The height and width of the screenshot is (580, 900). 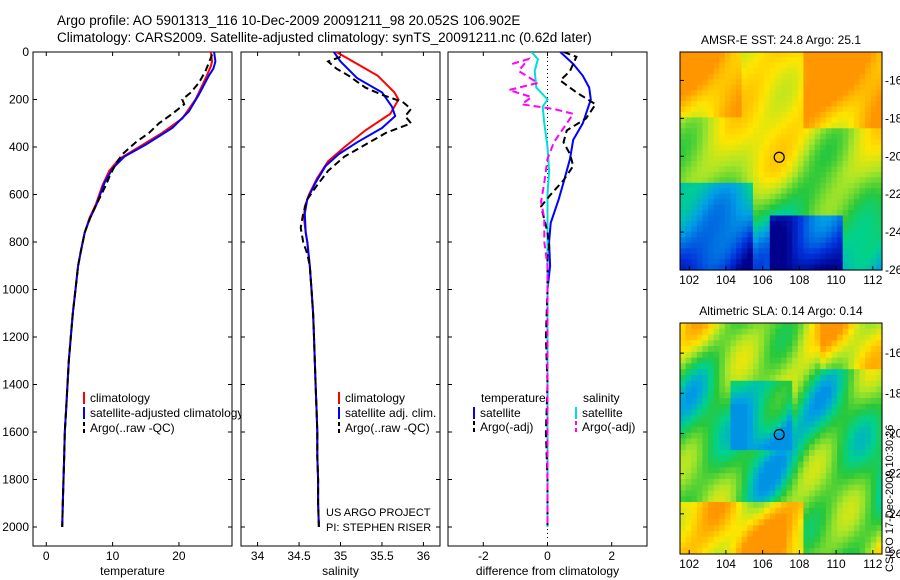 I want to click on x-tick-label: 20, so click(x=179, y=556).